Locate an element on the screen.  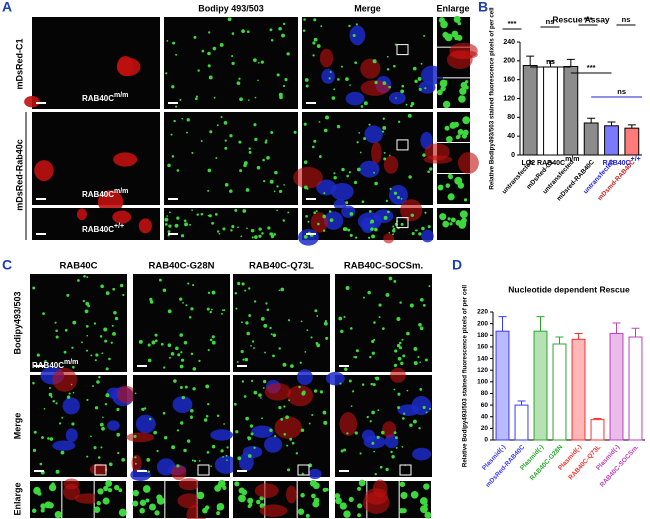
y-tick-label: 0 is located at coordinates (486, 440).